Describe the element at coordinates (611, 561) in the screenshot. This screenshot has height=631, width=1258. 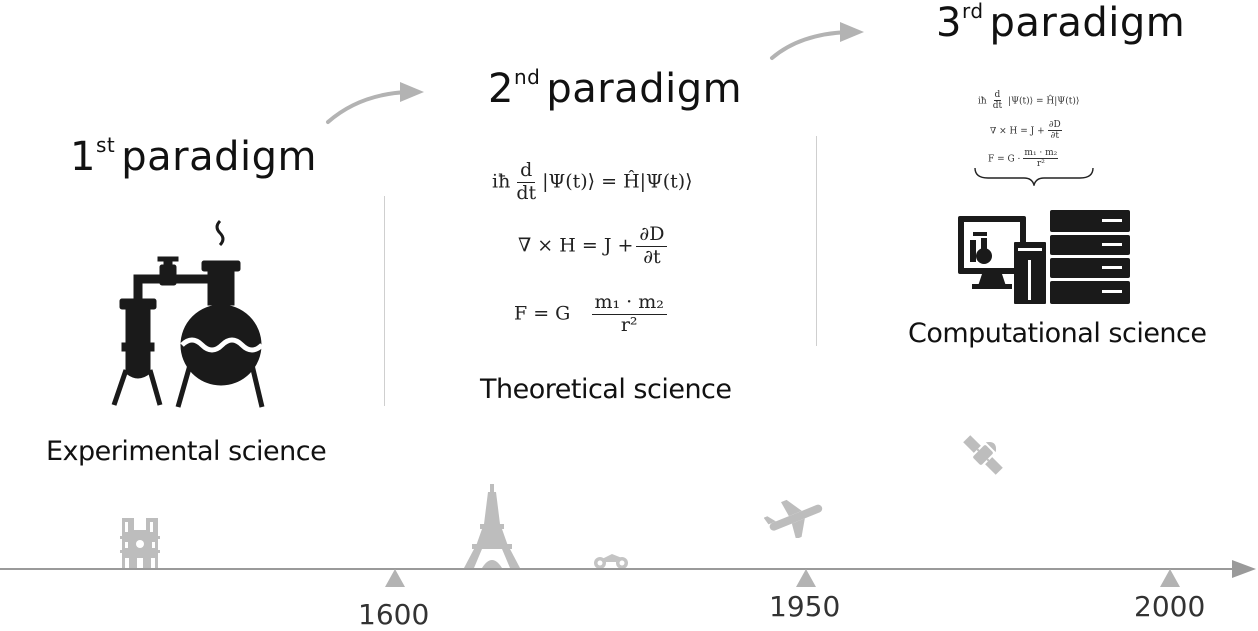
I see `motorcycle-icon` at that location.